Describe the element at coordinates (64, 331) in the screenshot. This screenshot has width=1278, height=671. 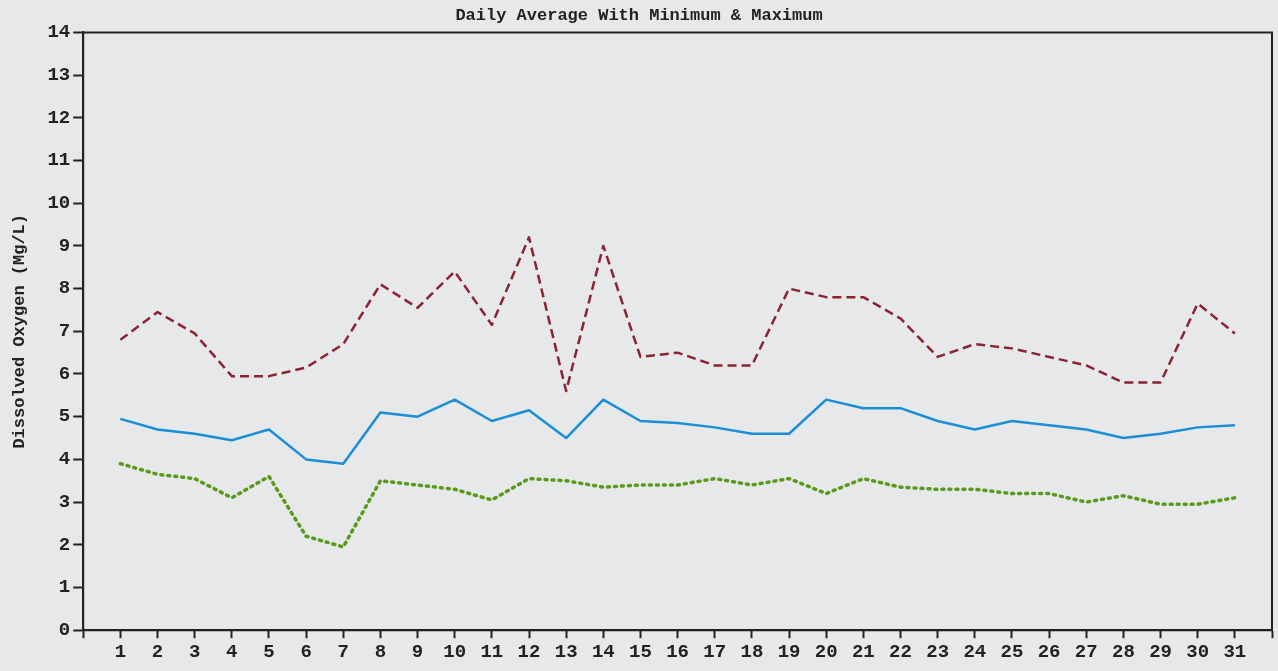
I see `y-tick-label: 7` at that location.